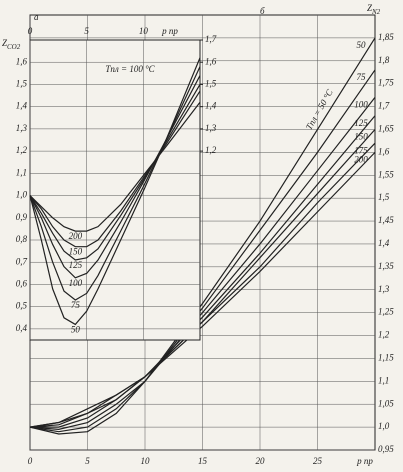 The width and height of the screenshot is (403, 472). Describe the element at coordinates (261, 461) in the screenshot. I see `x-tick-label: 20` at that location.